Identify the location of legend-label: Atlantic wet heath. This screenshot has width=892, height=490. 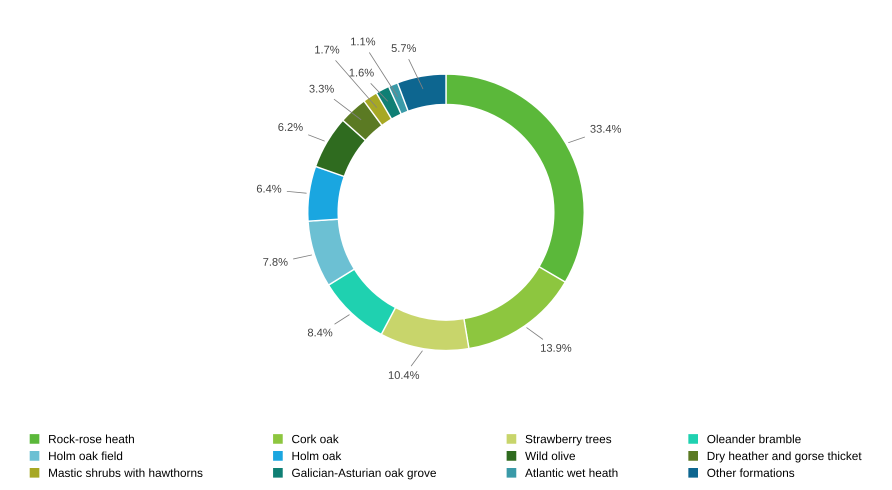
(571, 473).